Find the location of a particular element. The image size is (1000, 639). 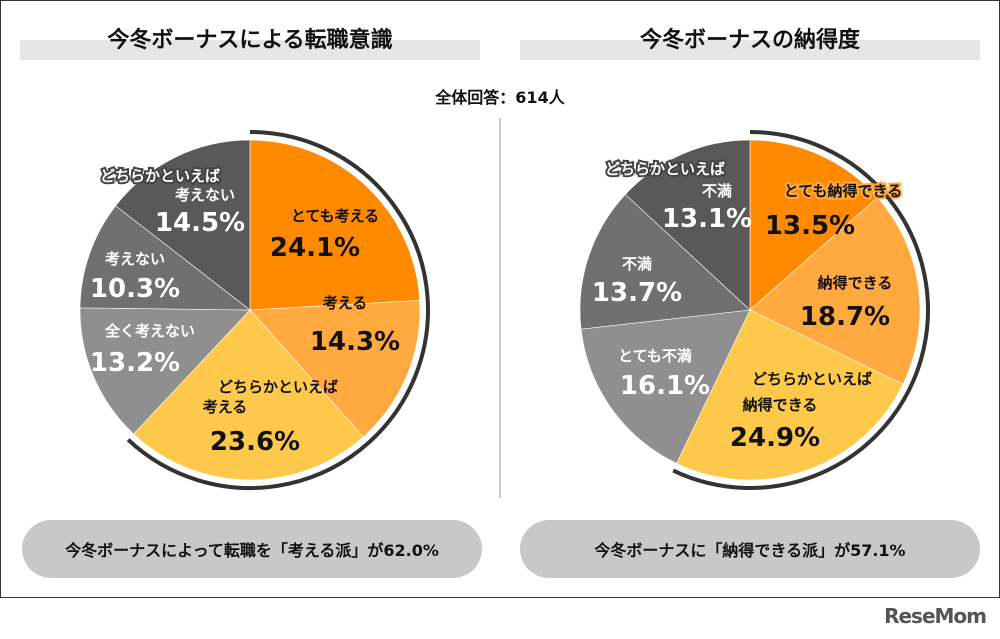

chart-title-right: 今冬ボーナスの納得度 is located at coordinates (749, 40).